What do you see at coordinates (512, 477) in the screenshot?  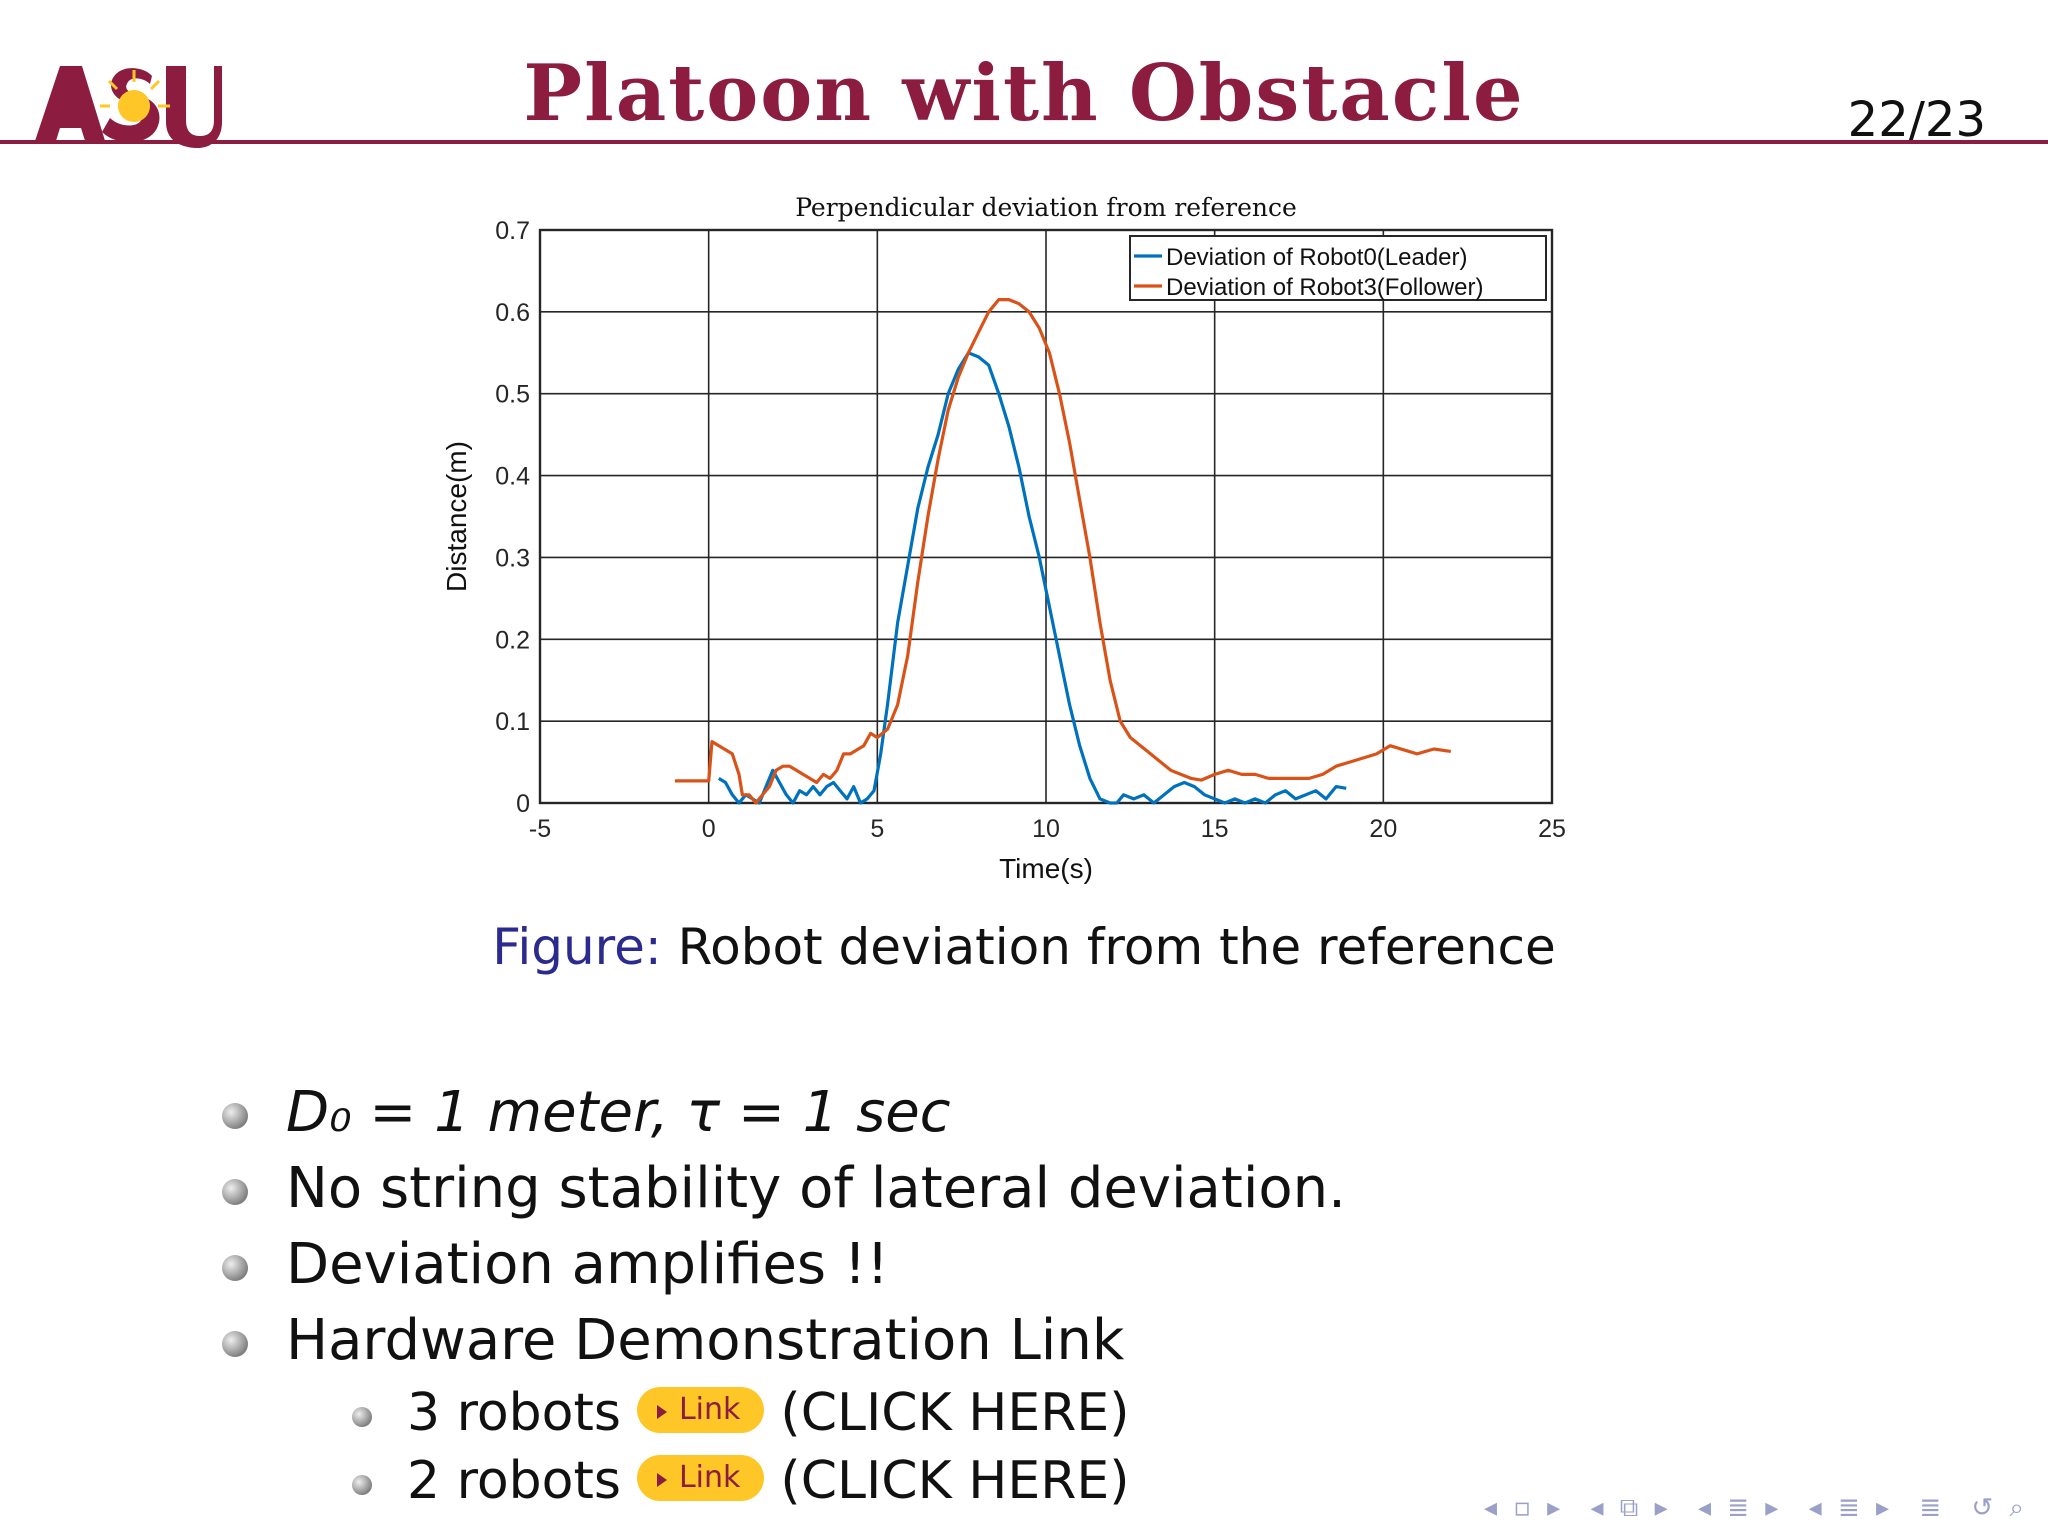 I see `y-tick-label: 0.4` at bounding box center [512, 477].